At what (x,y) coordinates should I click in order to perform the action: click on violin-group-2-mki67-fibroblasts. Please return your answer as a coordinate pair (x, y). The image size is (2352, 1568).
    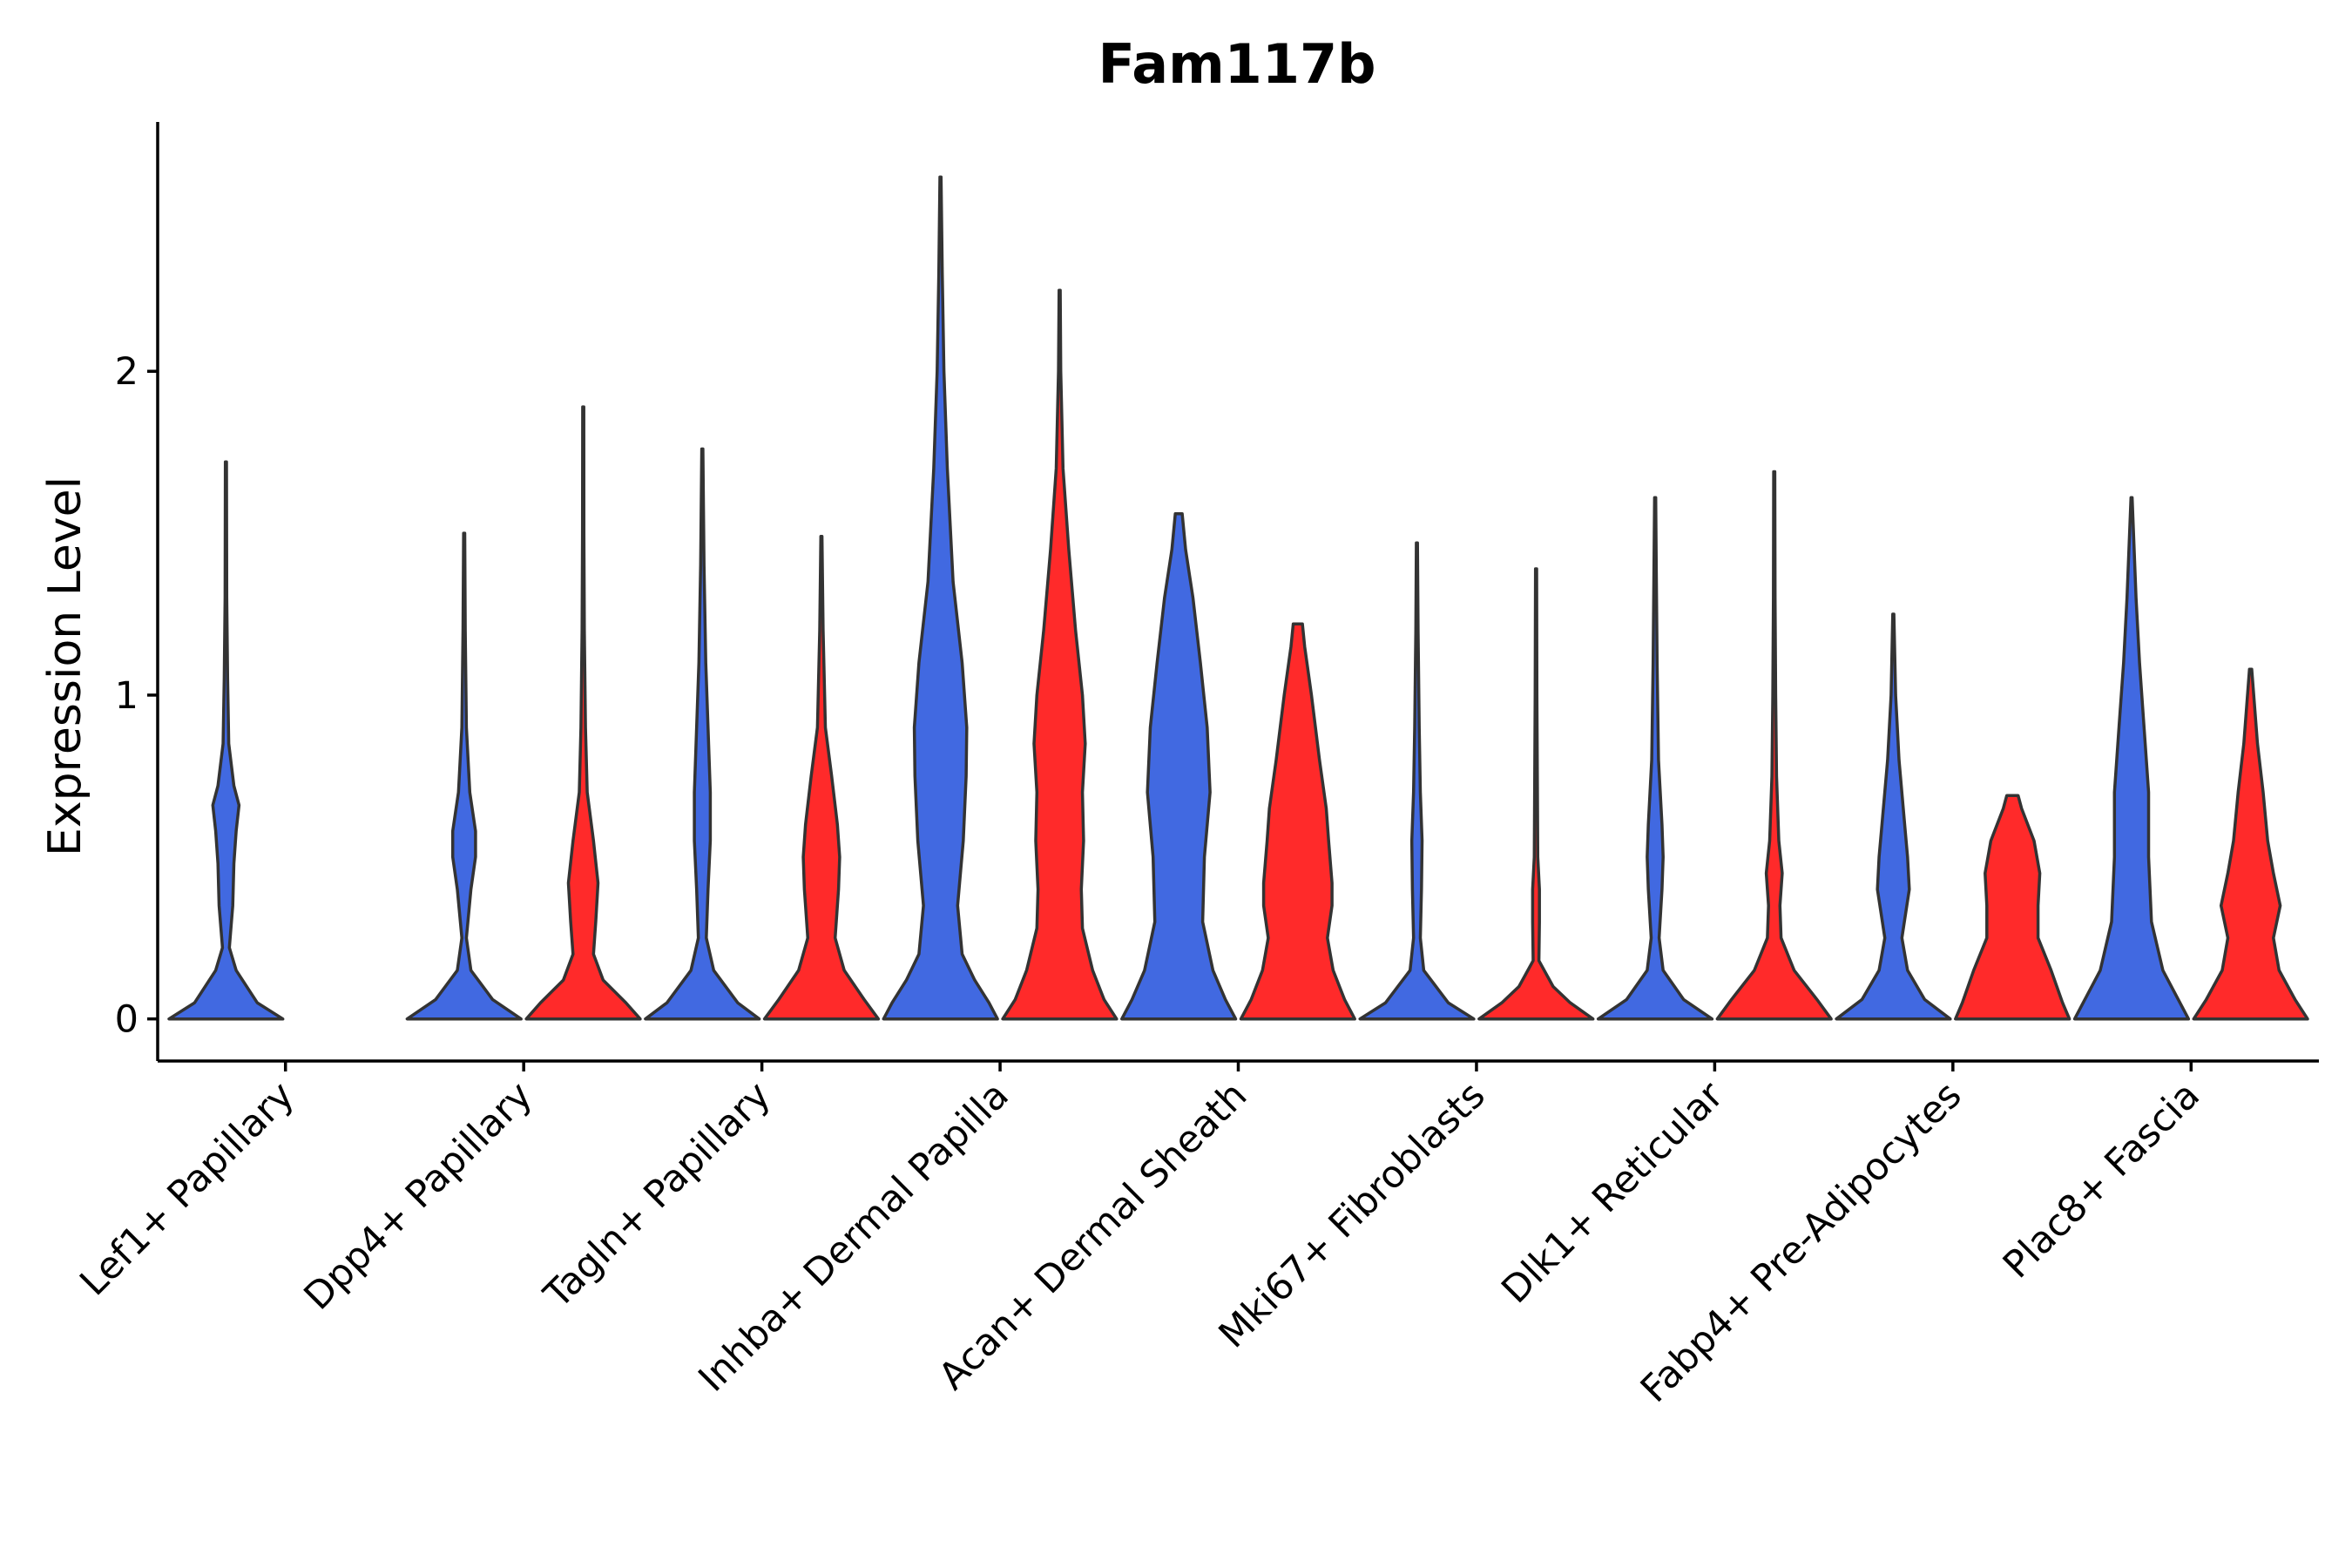
    Looking at the image, I should click on (1536, 794).